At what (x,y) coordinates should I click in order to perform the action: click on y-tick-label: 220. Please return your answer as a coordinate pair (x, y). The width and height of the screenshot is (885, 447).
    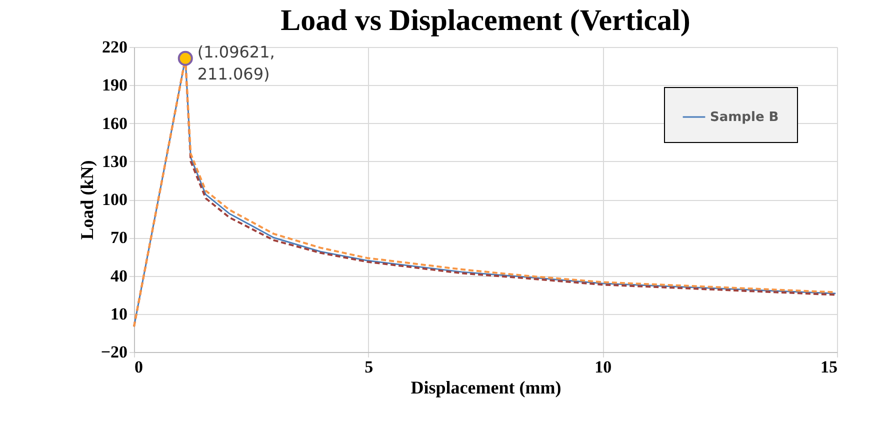
    Looking at the image, I should click on (115, 47).